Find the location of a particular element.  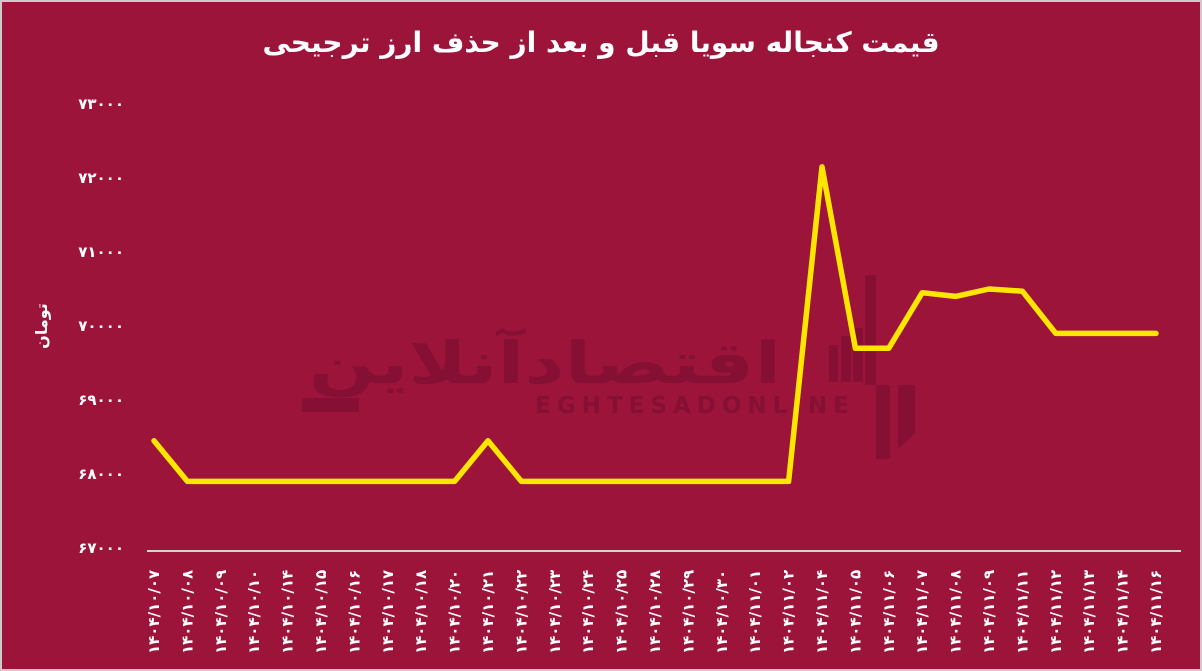

x-axis-tick-label: ۱۴۰۴/۱۱/۰۲ is located at coordinates (789, 612).